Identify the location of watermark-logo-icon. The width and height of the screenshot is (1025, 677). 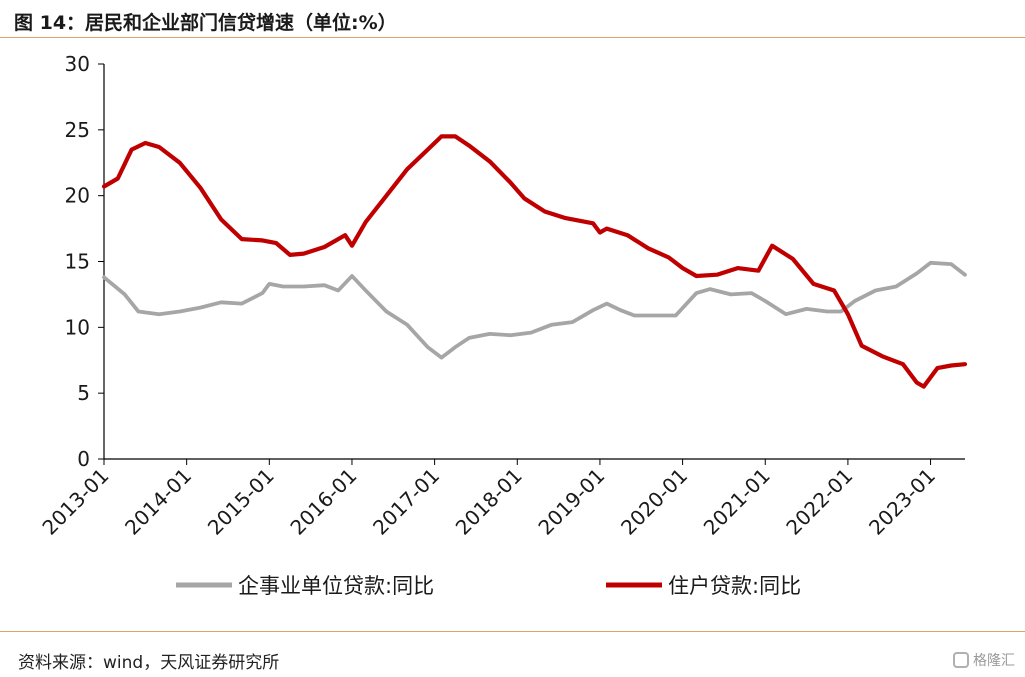
(961, 660).